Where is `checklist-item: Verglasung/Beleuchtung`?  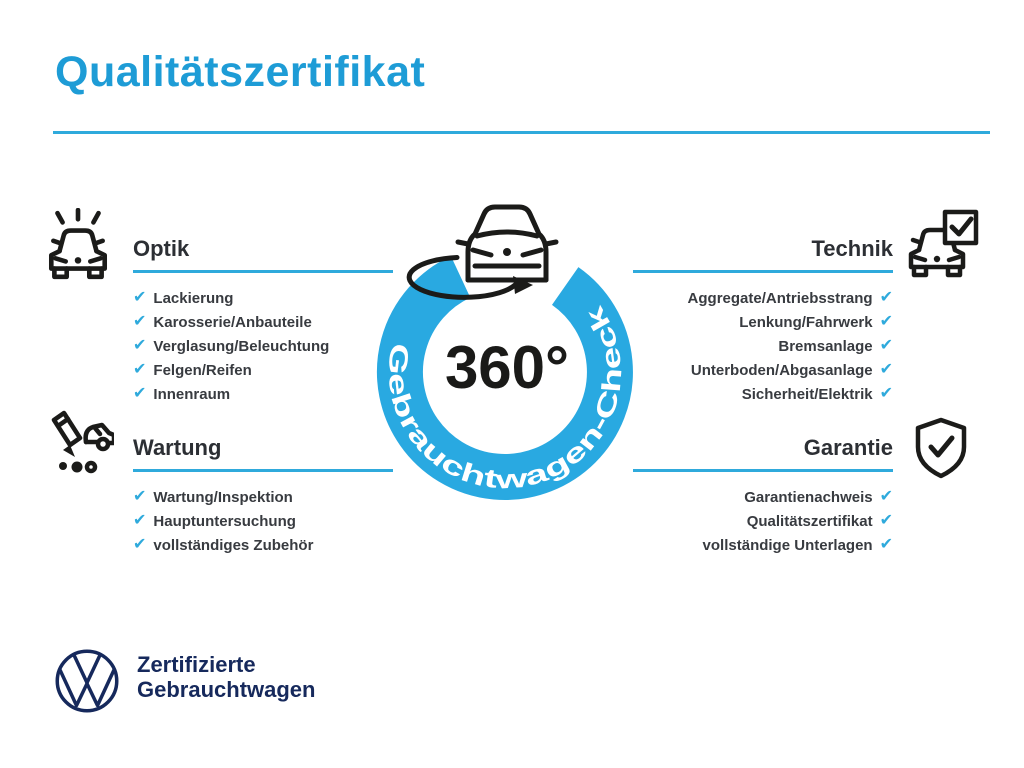 checklist-item: Verglasung/Beleuchtung is located at coordinates (263, 346).